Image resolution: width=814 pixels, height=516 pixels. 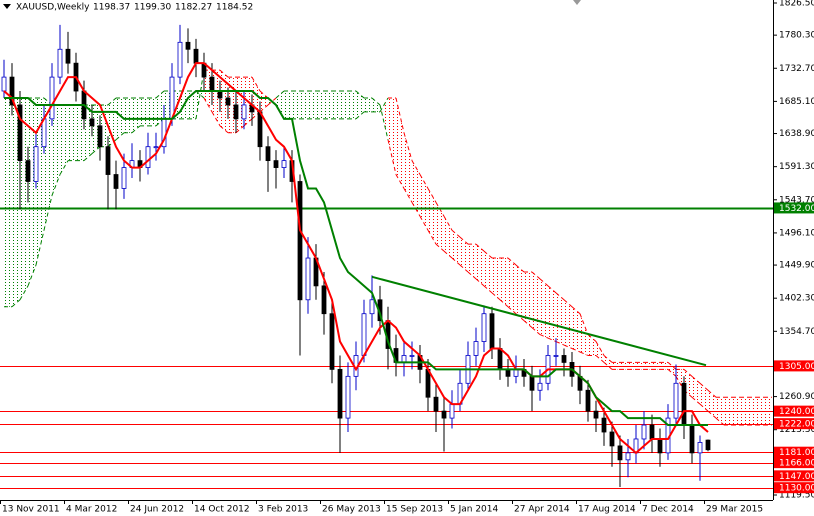 What do you see at coordinates (222, 510) in the screenshot?
I see `x-tick-label: 14 Oct 2012` at bounding box center [222, 510].